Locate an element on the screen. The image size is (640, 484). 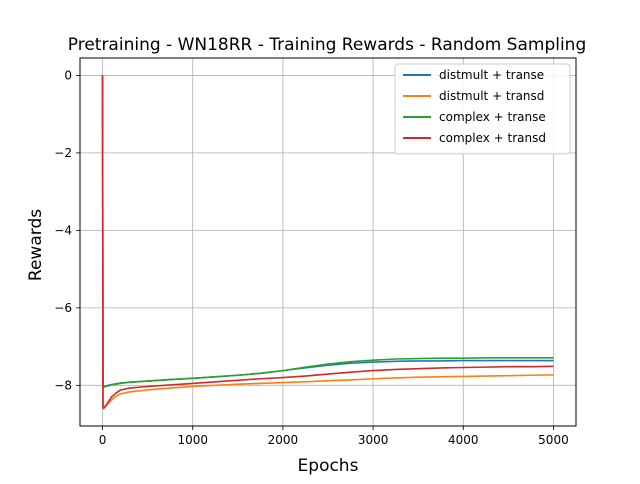
y-tick-label: −6 is located at coordinates (63, 308).